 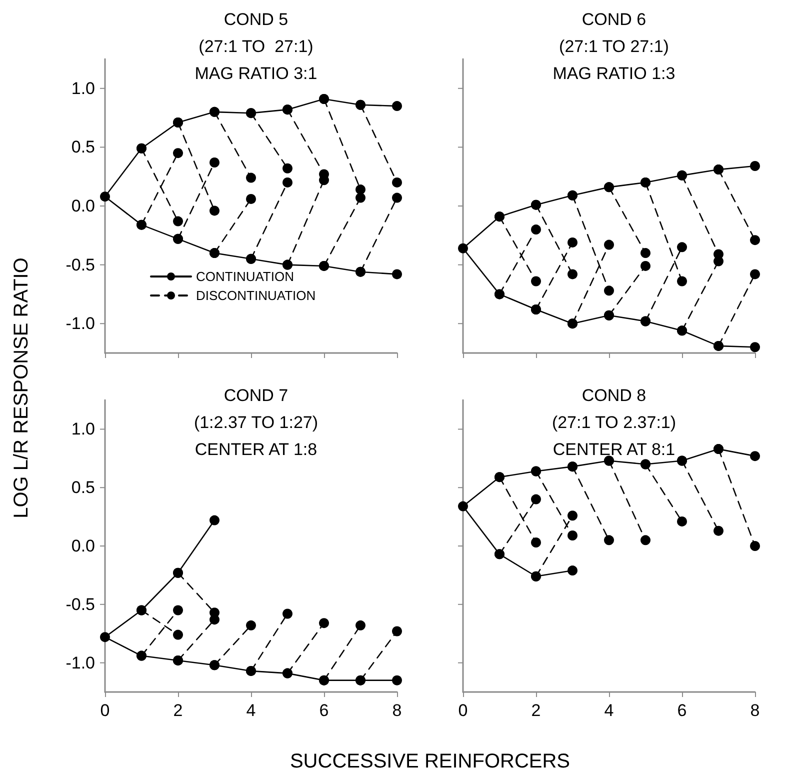 What do you see at coordinates (614, 60) in the screenshot?
I see `chart-subtitle: (27:1 TO 27:1) MAG RATIO 1:3` at bounding box center [614, 60].